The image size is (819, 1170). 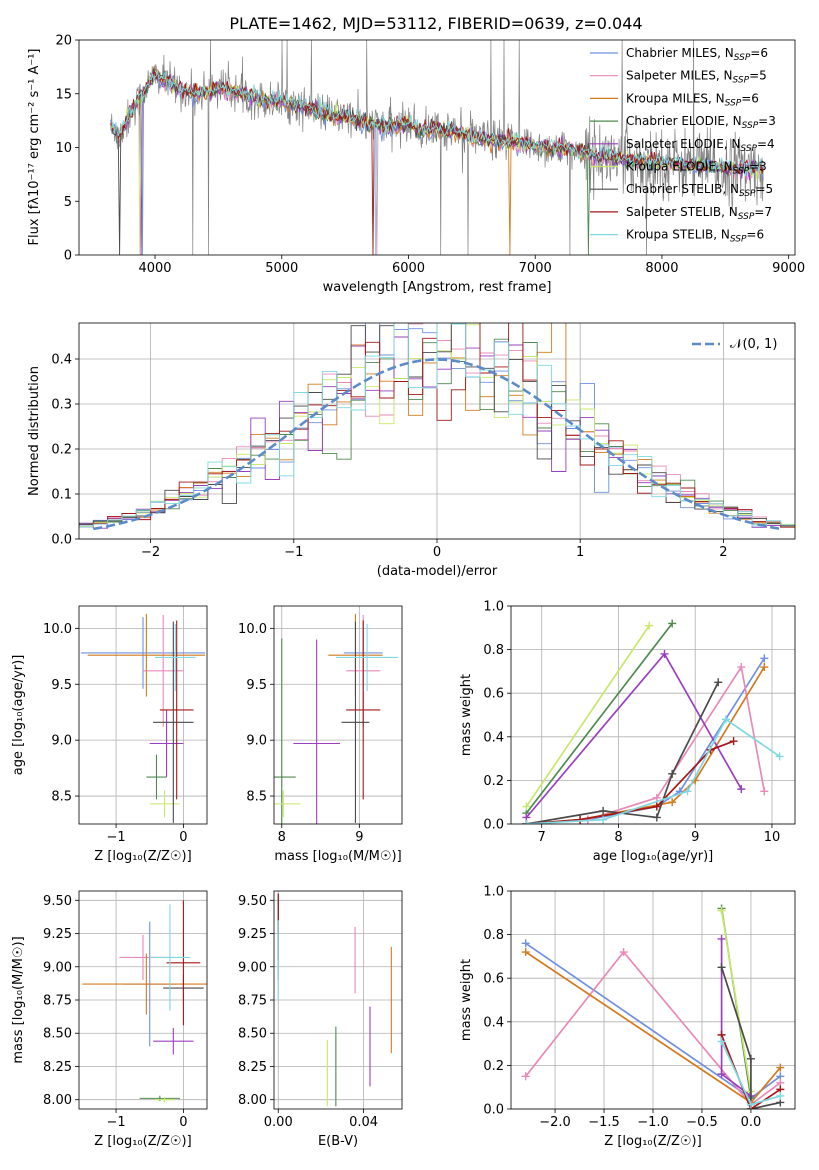 I want to click on legend-label: Salpeter STELIB, NSSP=7, so click(x=699, y=213).